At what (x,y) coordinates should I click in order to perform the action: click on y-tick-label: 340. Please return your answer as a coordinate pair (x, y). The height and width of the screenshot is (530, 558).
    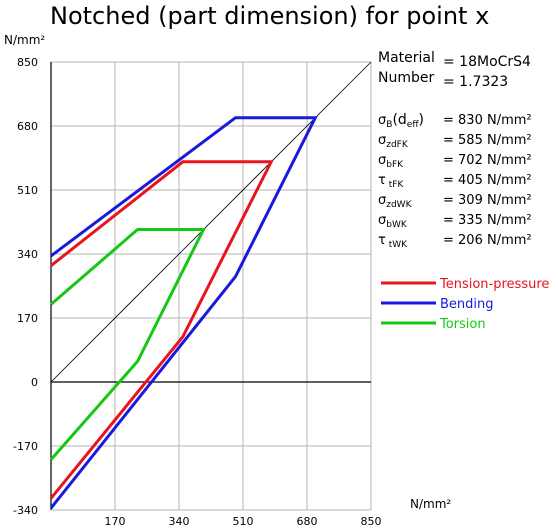
    Looking at the image, I should click on (27, 254).